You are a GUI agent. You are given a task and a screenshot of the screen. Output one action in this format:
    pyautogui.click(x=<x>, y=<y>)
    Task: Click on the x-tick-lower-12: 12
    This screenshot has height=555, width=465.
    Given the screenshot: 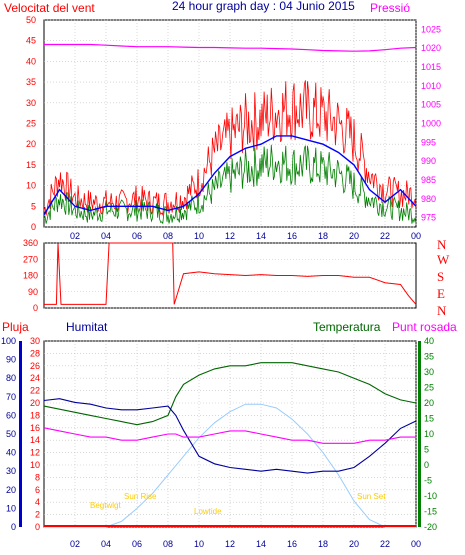 What is the action you would take?
    pyautogui.click(x=230, y=544)
    